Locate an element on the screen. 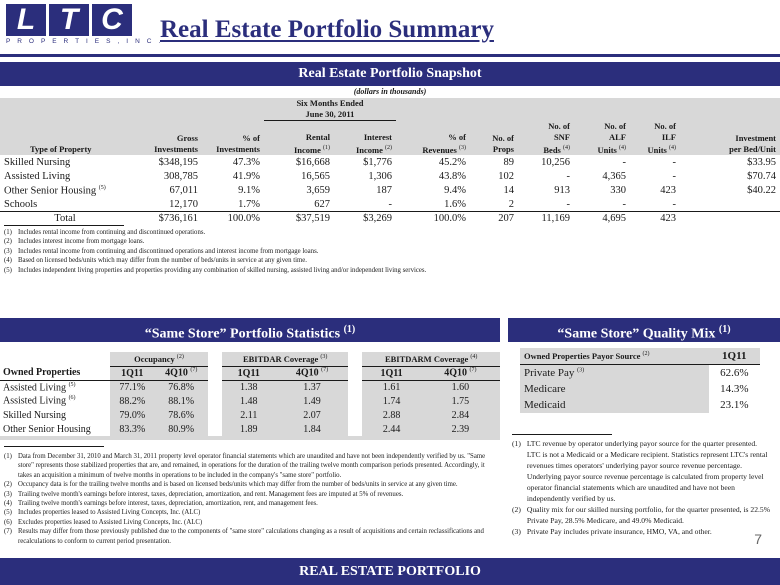  col-interest: Interest Income (2) is located at coordinates (373, 143).